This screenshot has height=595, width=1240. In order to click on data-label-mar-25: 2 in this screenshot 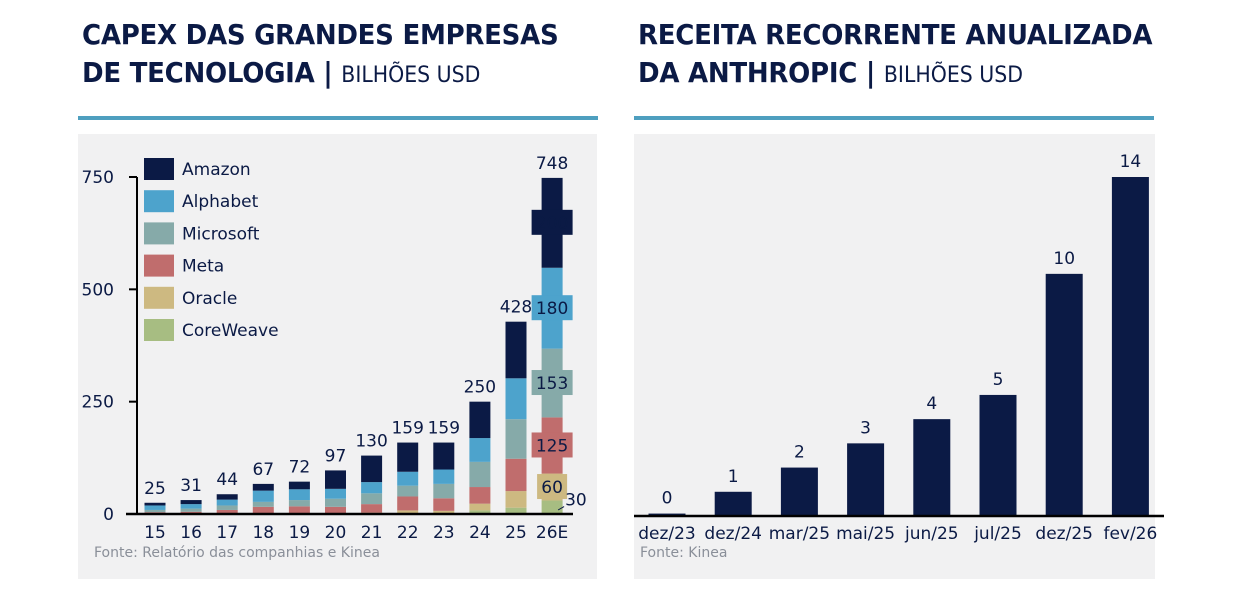, I will do `click(799, 453)`.